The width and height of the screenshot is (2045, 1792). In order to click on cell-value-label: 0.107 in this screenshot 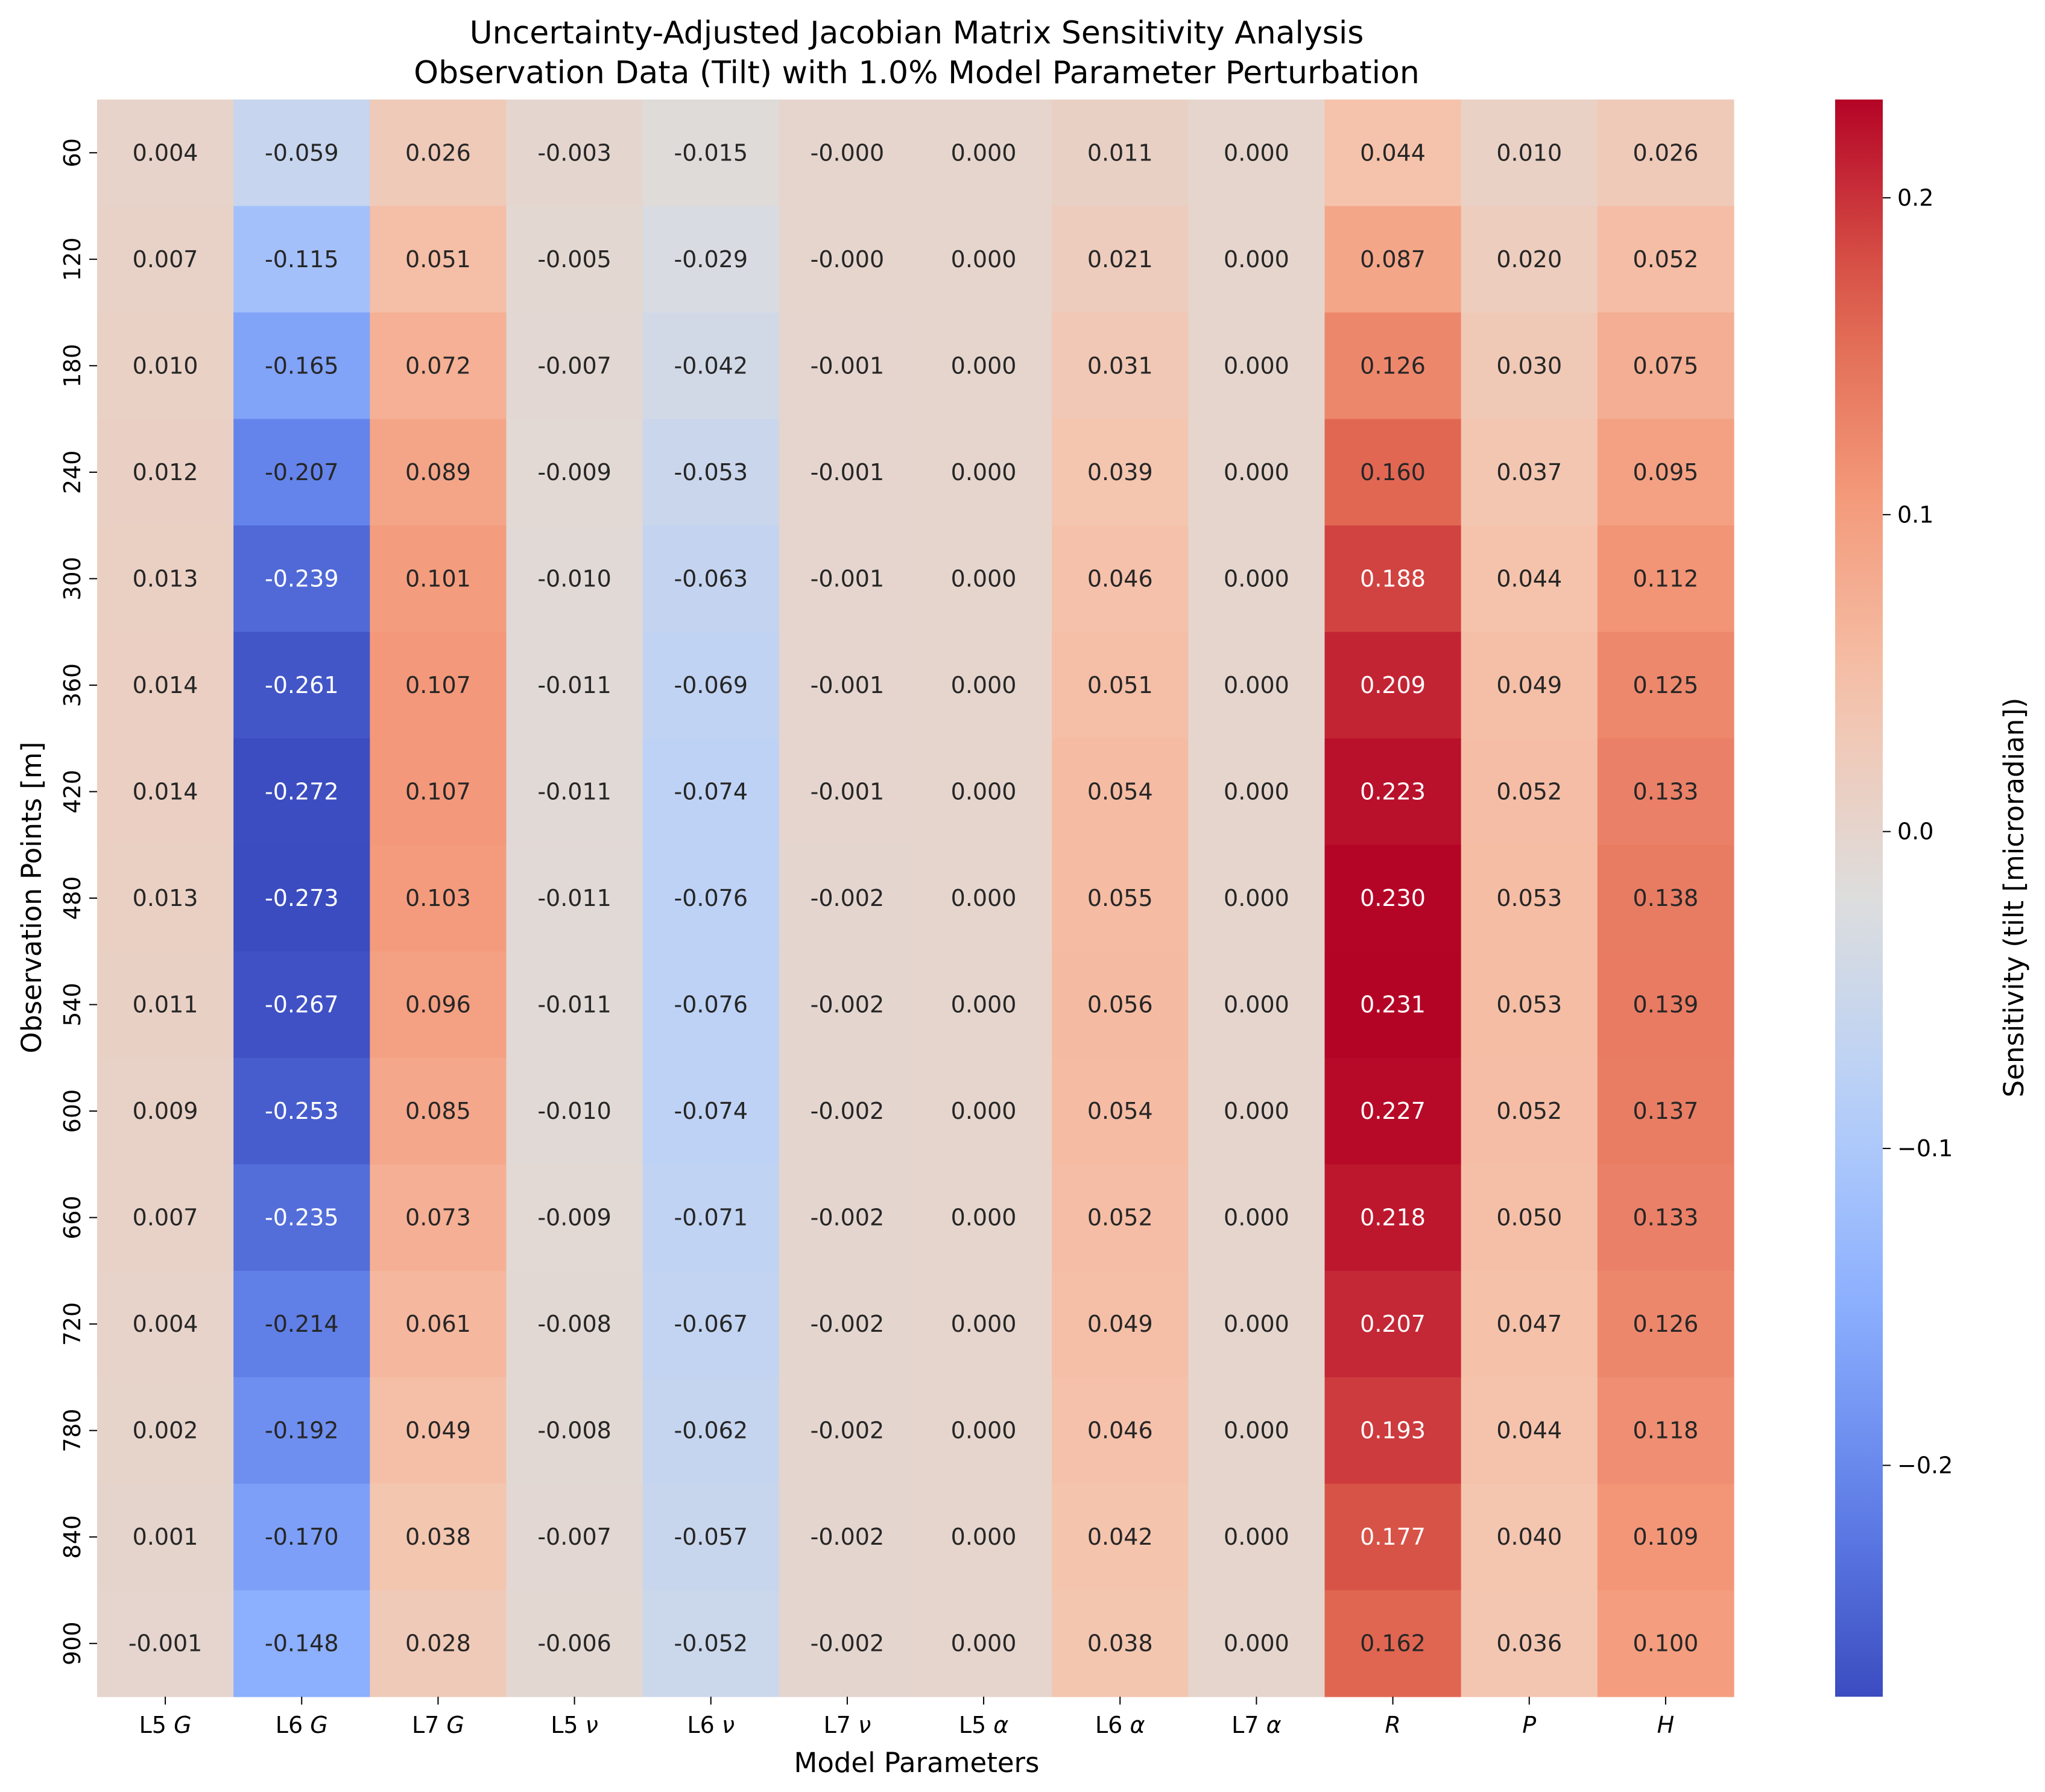, I will do `click(438, 685)`.